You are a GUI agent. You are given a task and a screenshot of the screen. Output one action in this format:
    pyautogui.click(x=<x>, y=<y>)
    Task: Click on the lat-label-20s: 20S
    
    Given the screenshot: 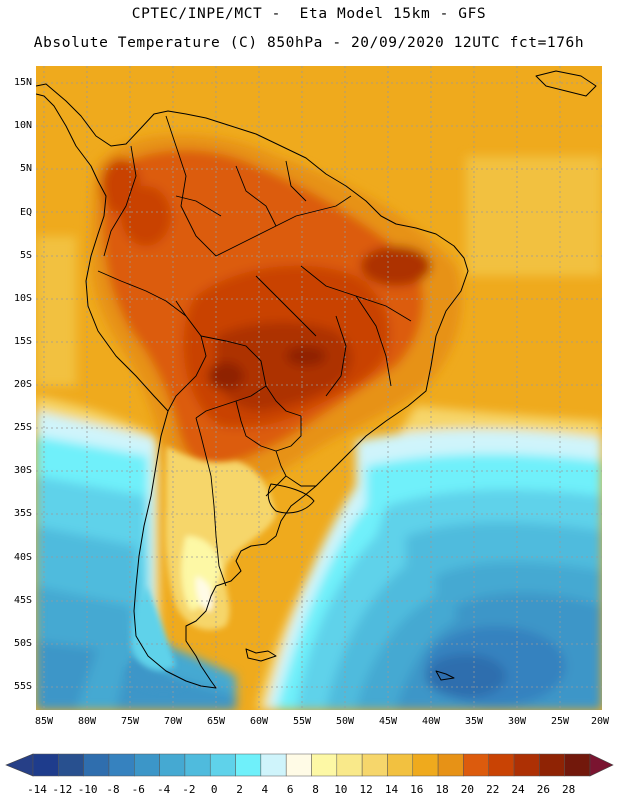 What is the action you would take?
    pyautogui.click(x=22, y=384)
    